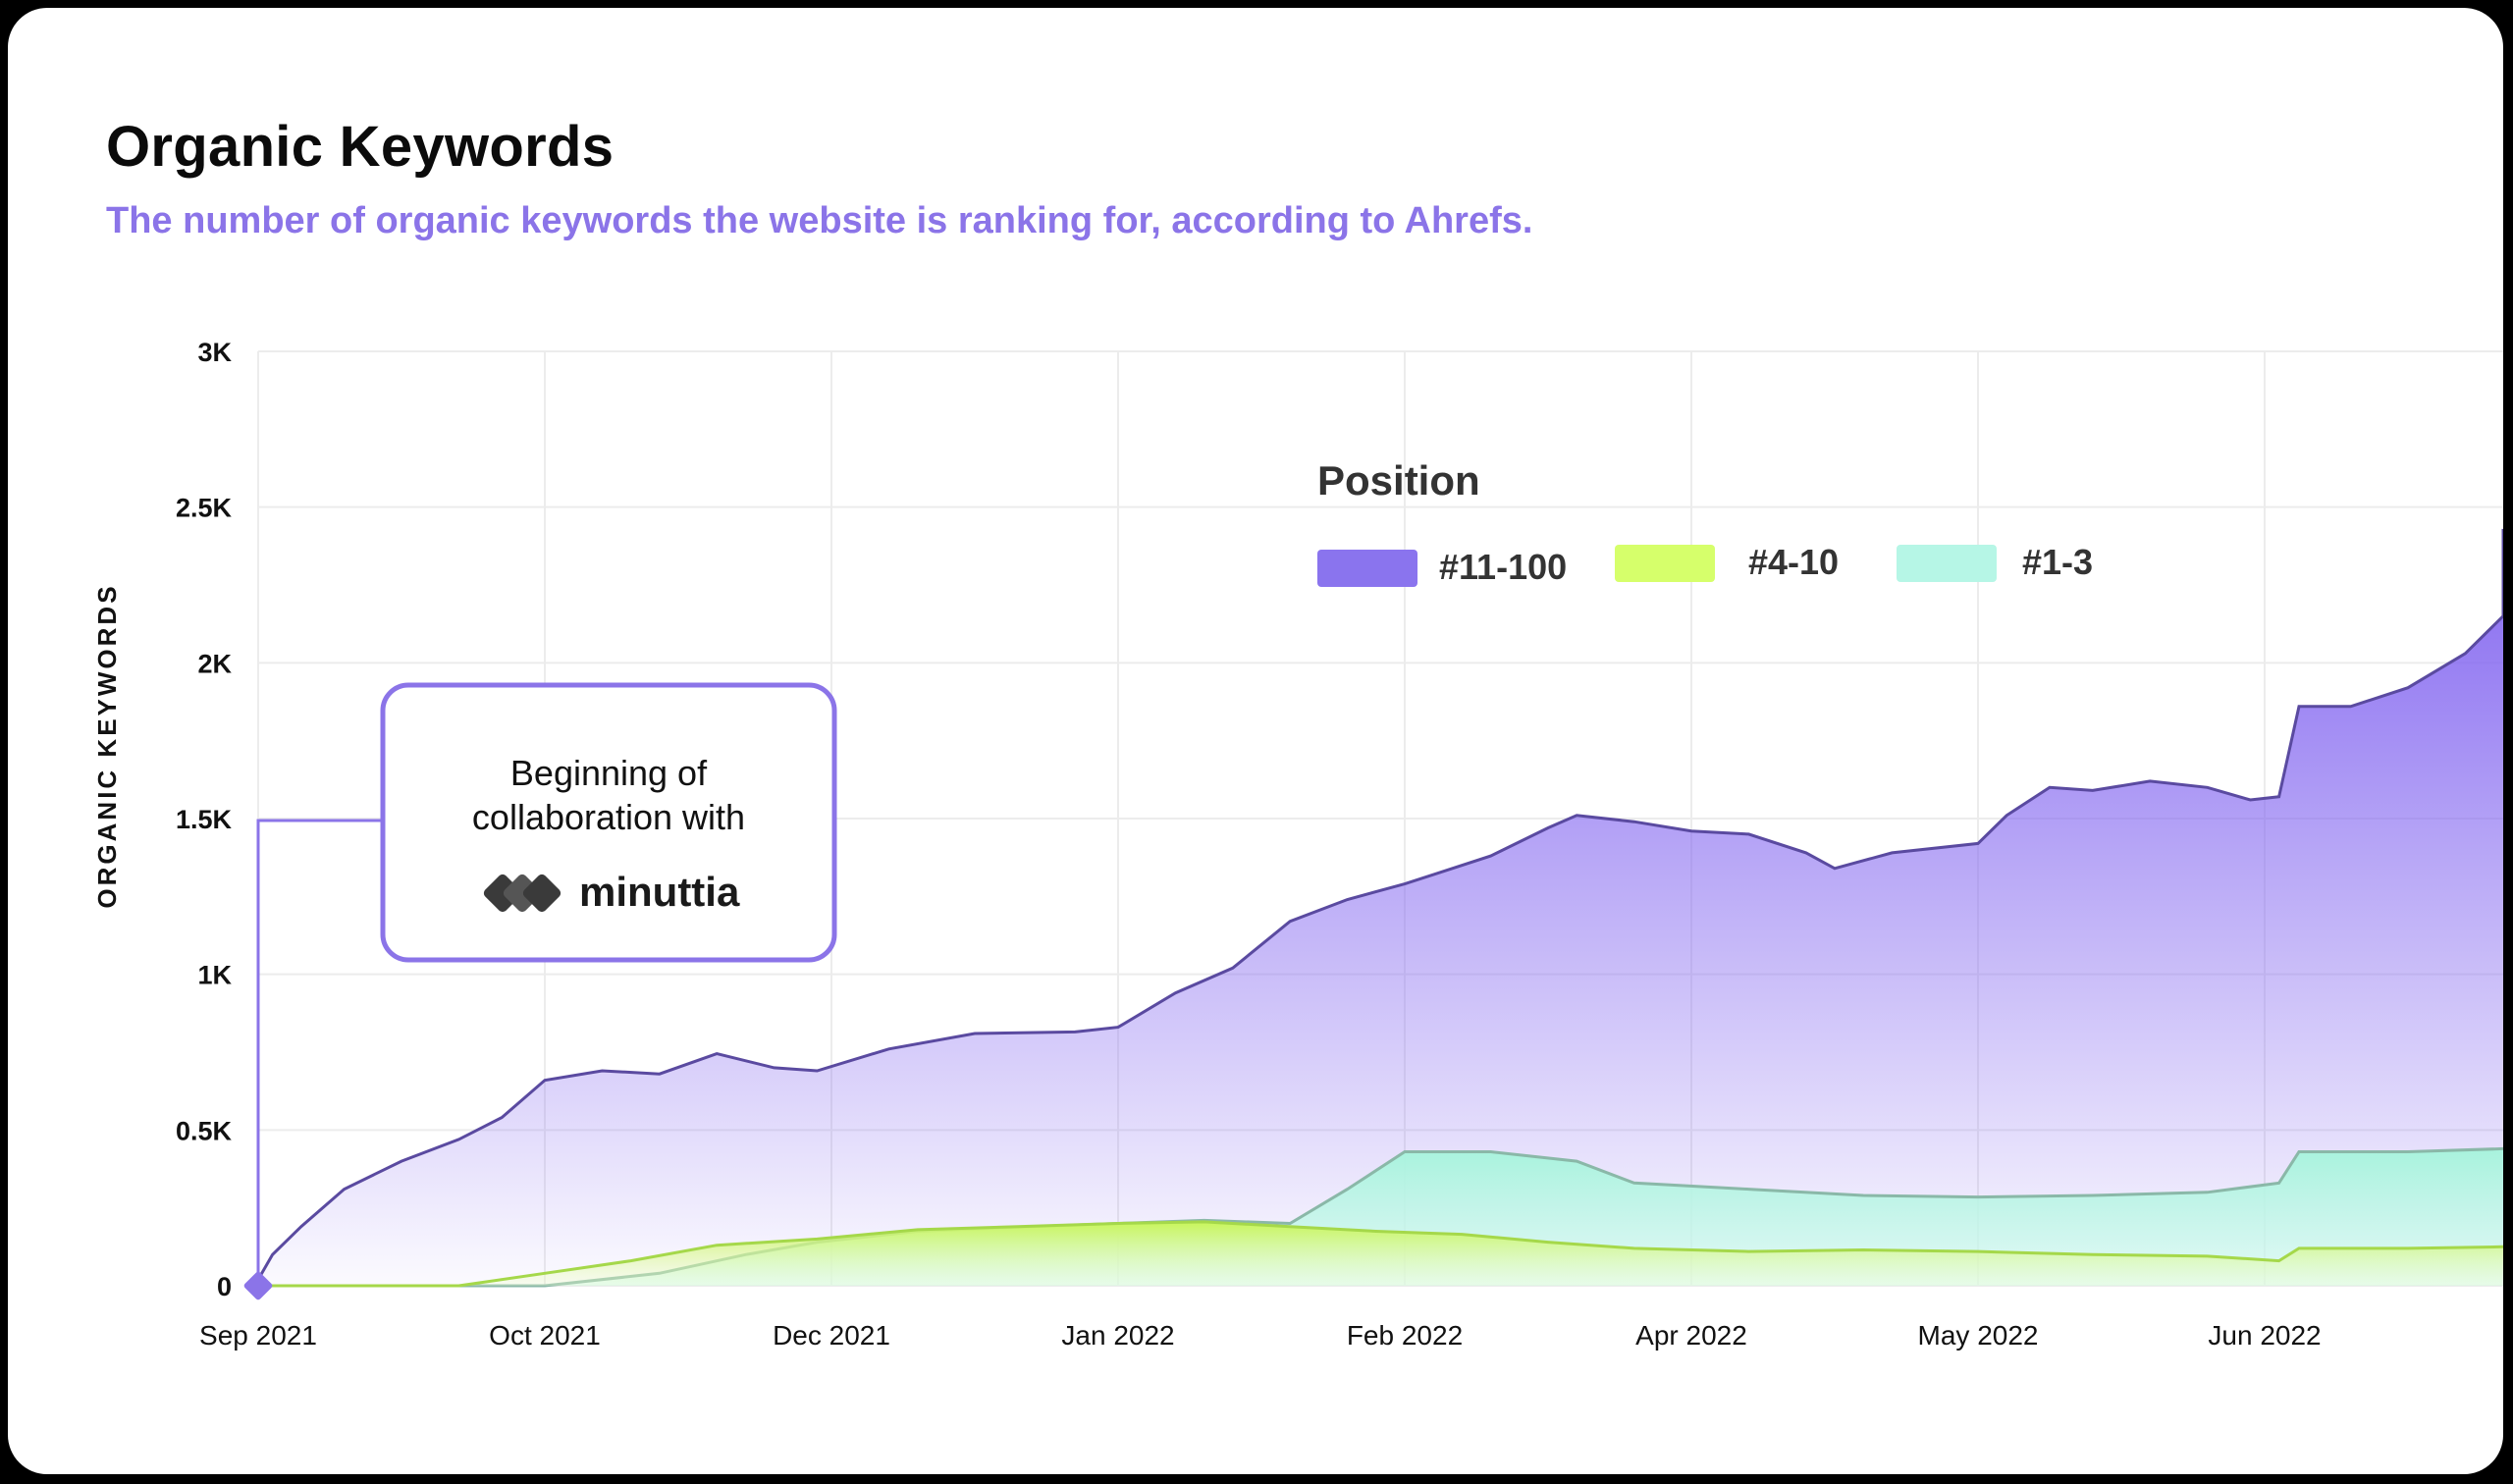 This screenshot has width=2513, height=1484. What do you see at coordinates (215, 663) in the screenshot?
I see `y-tick-label: 2K` at bounding box center [215, 663].